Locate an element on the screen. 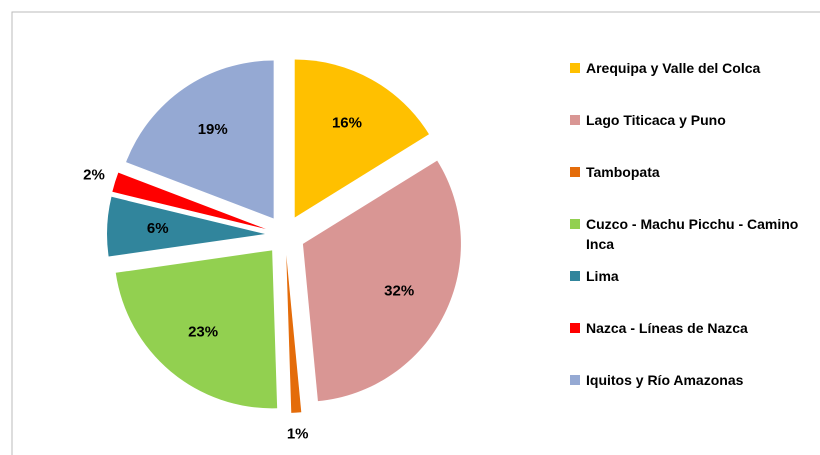 The height and width of the screenshot is (455, 820). data-label: 23% is located at coordinates (203, 332).